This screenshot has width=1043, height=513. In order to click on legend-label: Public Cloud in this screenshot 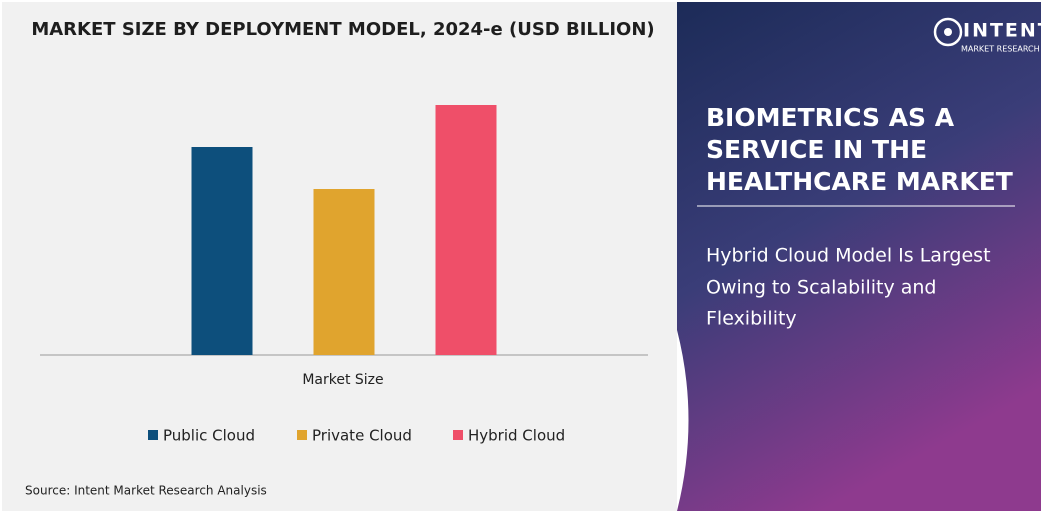, I will do `click(209, 436)`.